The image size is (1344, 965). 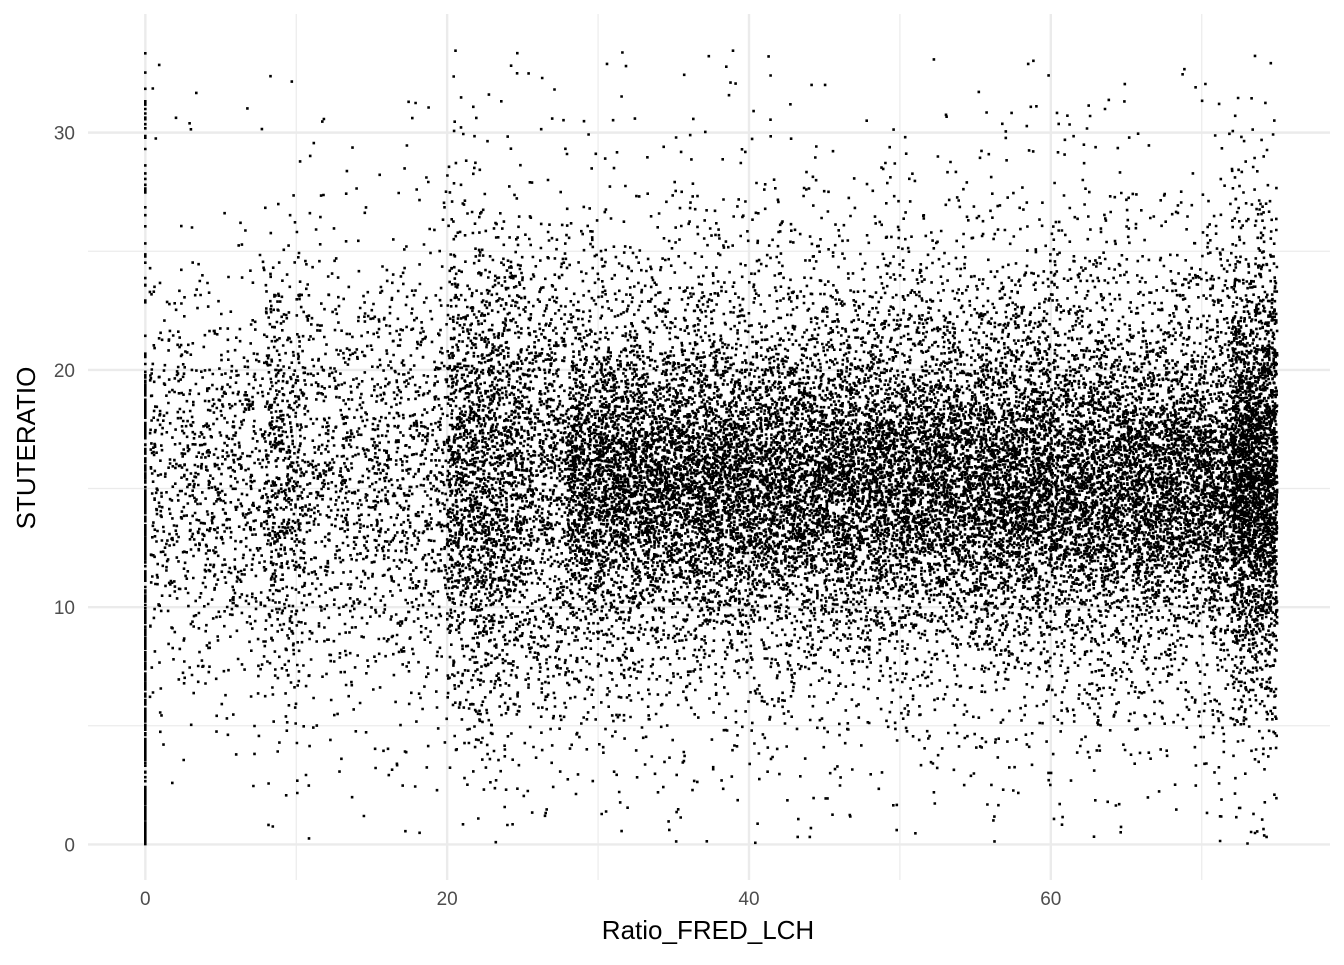 I want to click on x-tick-label: 0, so click(x=145, y=899).